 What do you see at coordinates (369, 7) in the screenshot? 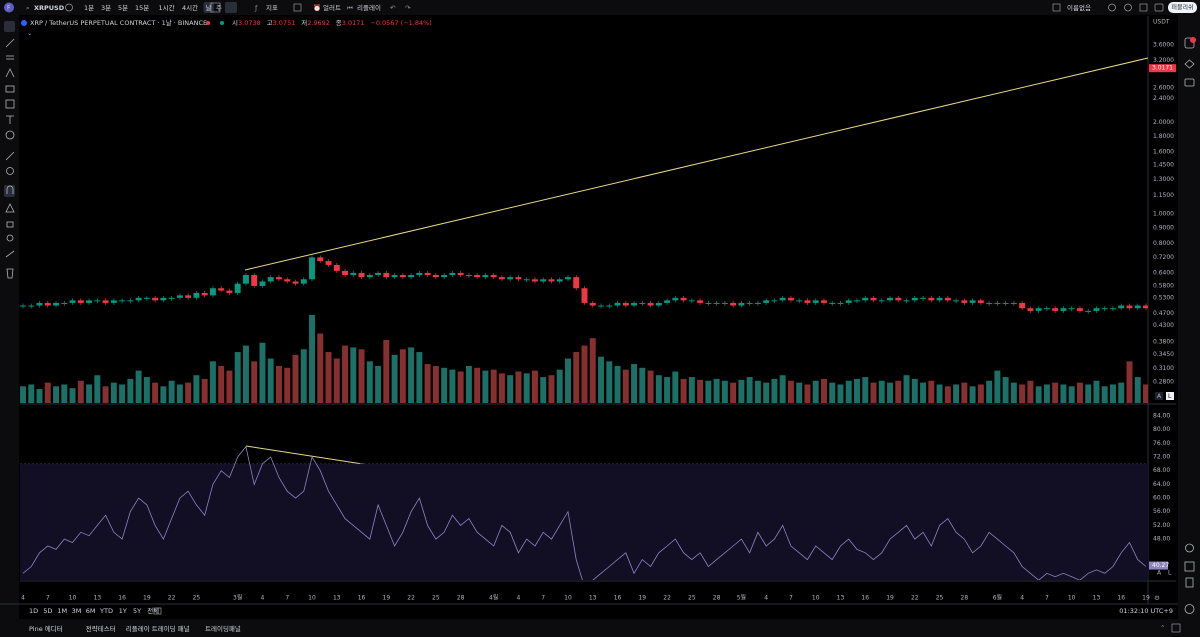
I see `replay-button: 리플레이` at bounding box center [369, 7].